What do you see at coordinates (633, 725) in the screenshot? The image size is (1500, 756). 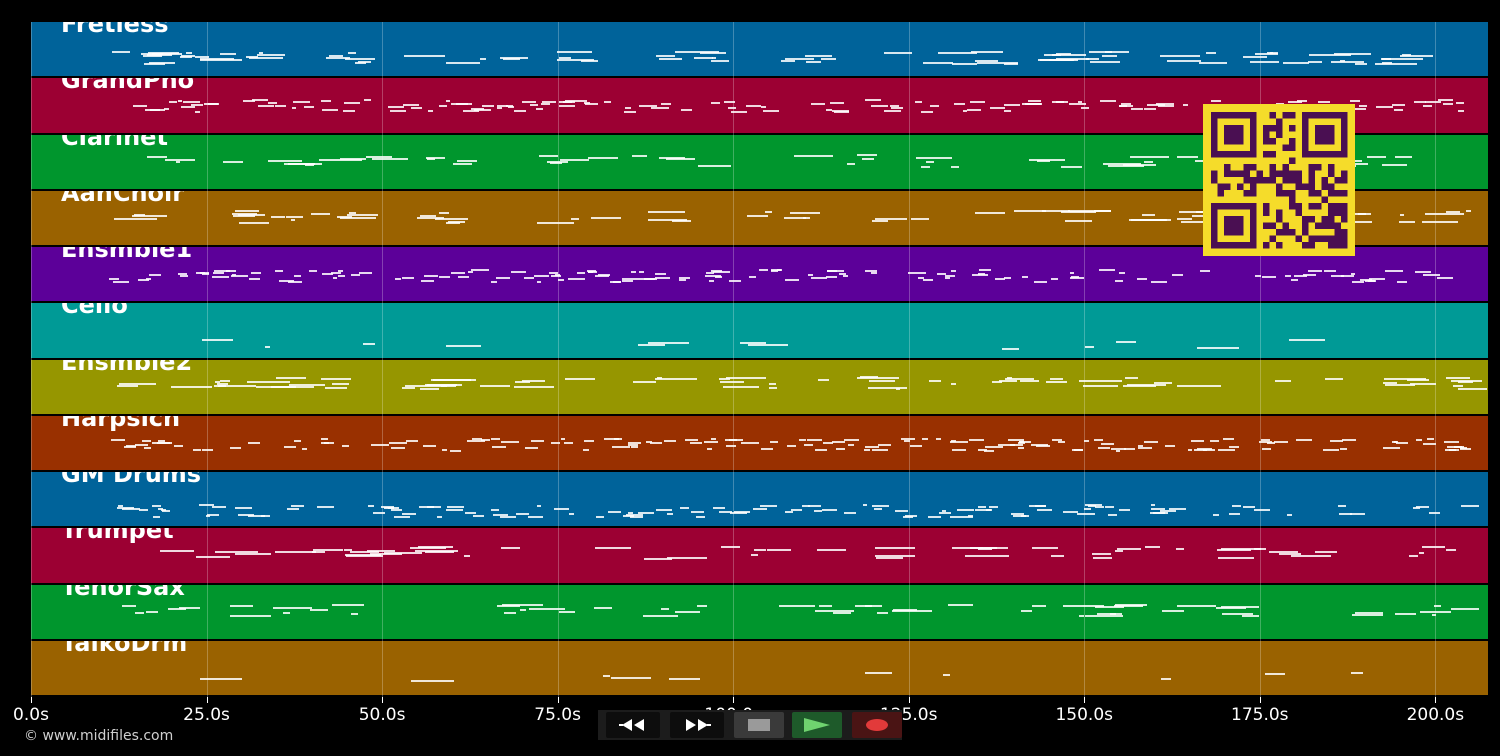 I see `rewind-button` at bounding box center [633, 725].